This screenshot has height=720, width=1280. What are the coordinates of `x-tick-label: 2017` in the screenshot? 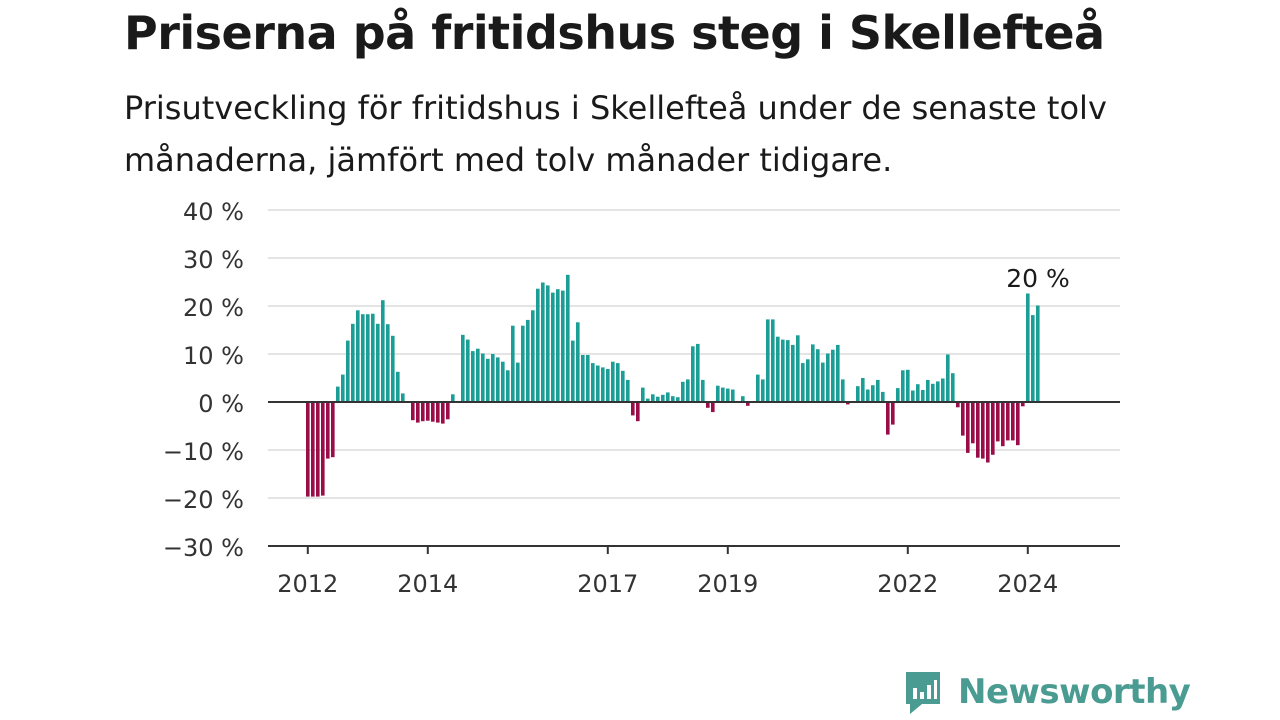 It's located at (607, 584).